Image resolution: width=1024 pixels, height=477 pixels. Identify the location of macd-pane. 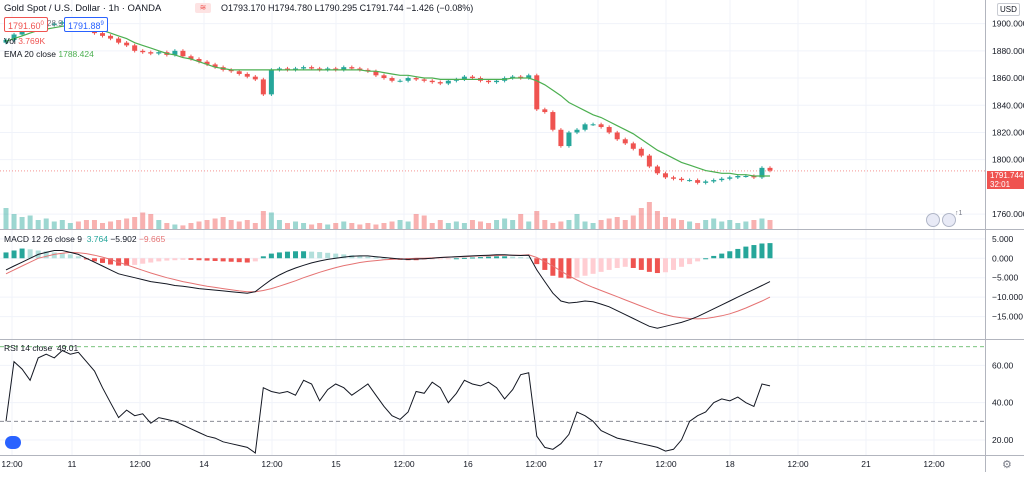
(388, 286).